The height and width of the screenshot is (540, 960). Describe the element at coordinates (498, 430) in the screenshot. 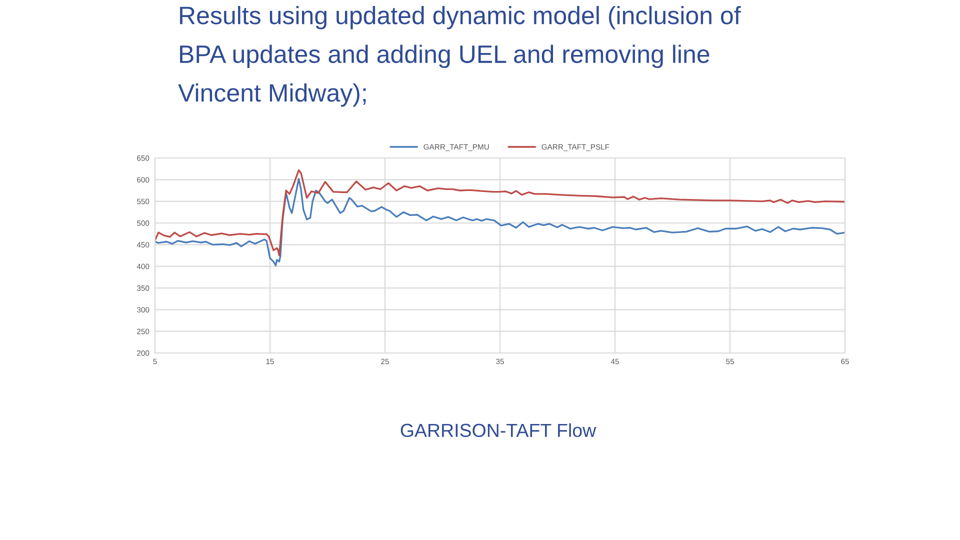

I see `text: GARRISON-TAFT Flow` at that location.